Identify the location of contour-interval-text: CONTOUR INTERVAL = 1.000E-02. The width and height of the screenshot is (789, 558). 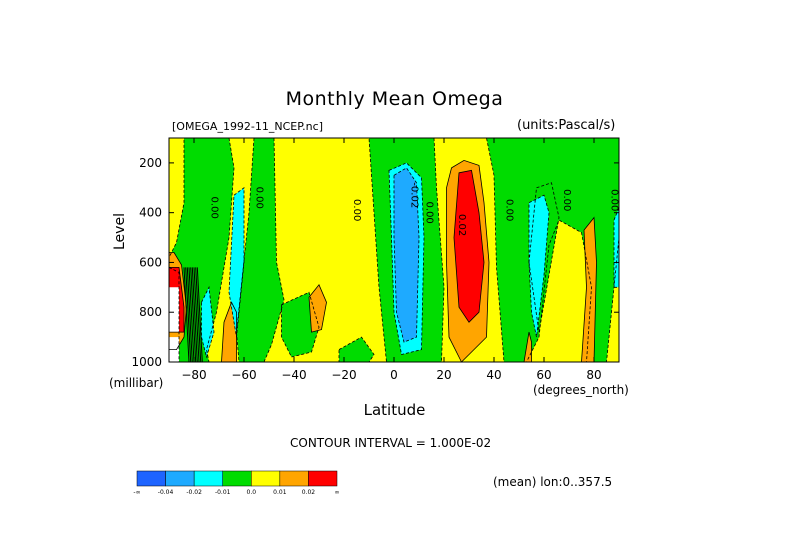
(391, 443).